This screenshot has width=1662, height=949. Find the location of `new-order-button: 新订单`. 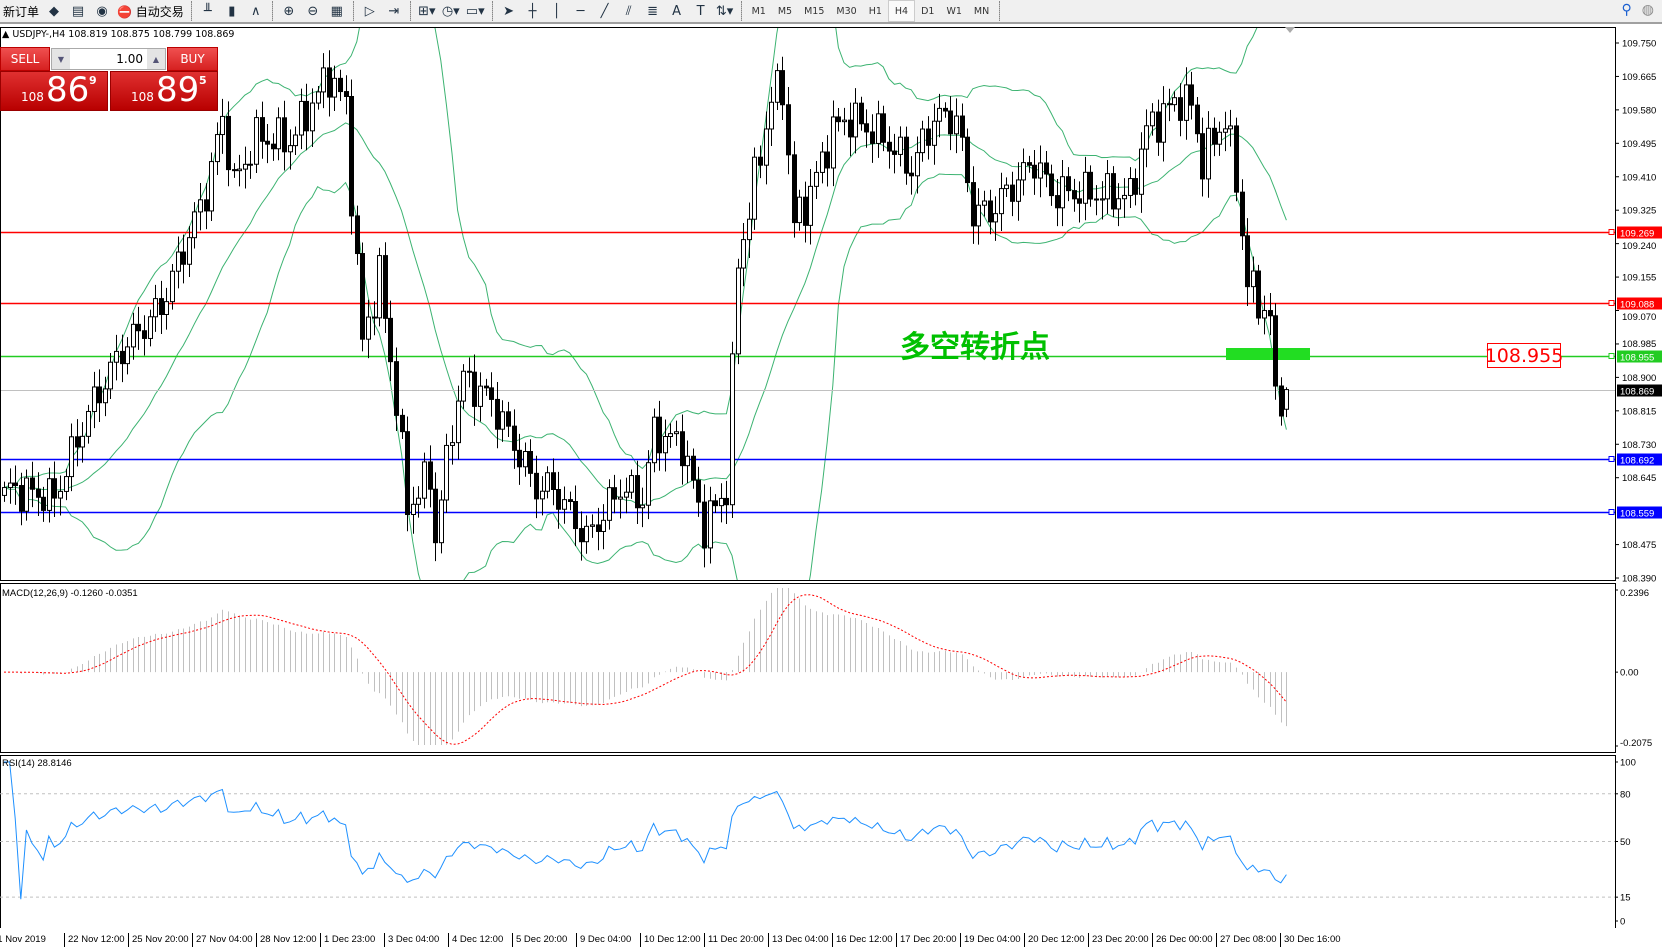

new-order-button: 新订单 is located at coordinates (21, 11).